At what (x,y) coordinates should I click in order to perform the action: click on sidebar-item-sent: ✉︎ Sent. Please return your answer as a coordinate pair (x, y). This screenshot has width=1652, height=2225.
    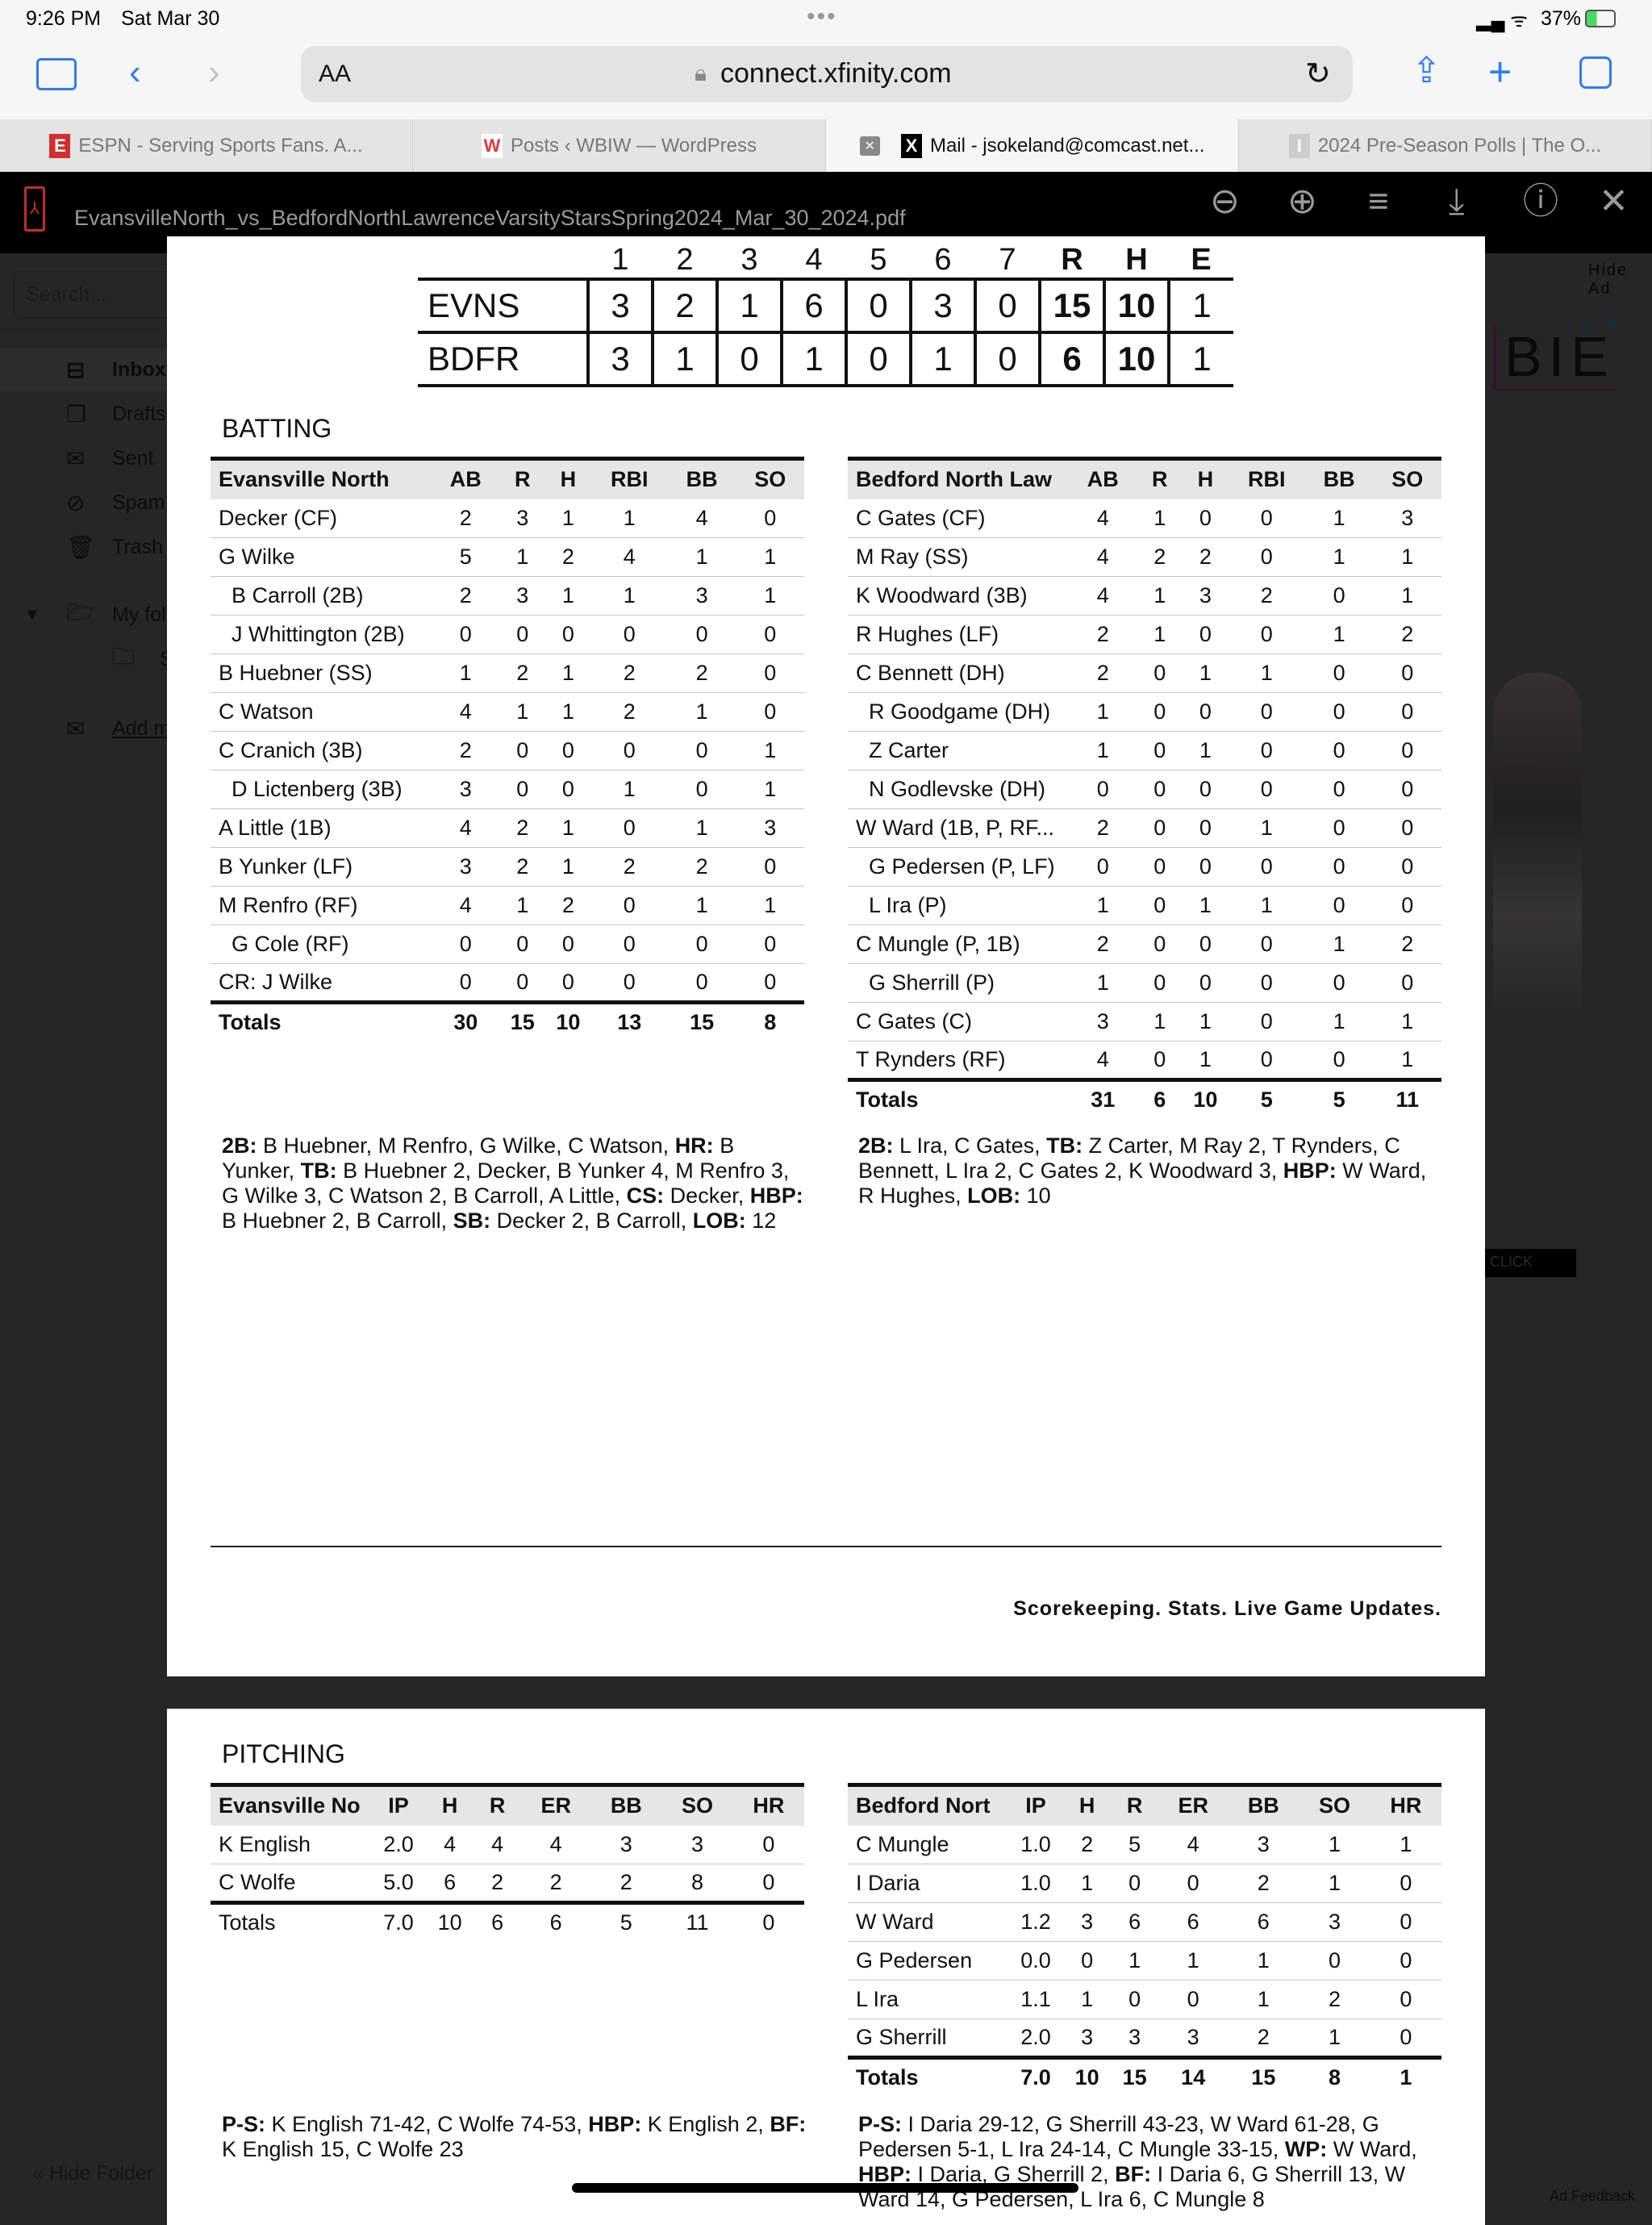
    Looking at the image, I should click on (84, 458).